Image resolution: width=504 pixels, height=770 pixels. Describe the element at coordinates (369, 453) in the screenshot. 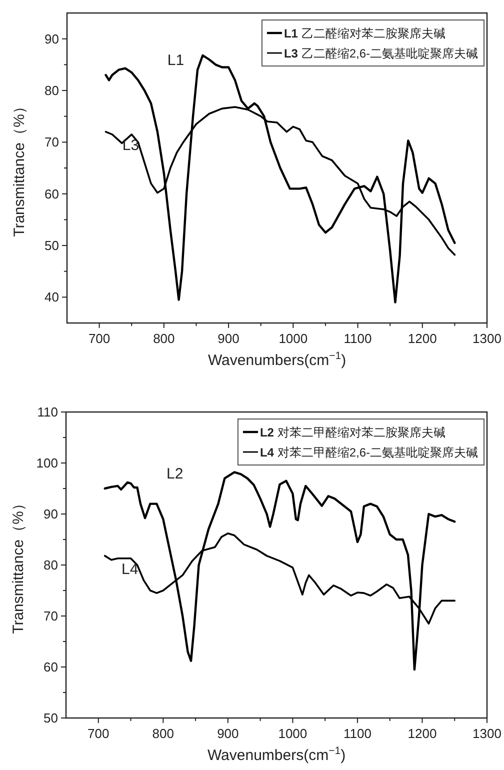

I see `legend-label: L4 对苯二甲醛缩2,6-二氨基吡啶聚席夫碱` at that location.